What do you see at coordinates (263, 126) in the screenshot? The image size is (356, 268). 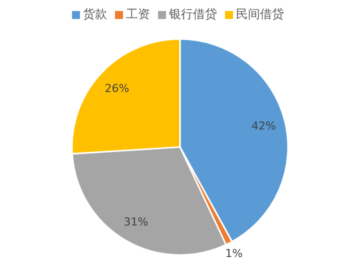 I see `data-label: 42%` at bounding box center [263, 126].